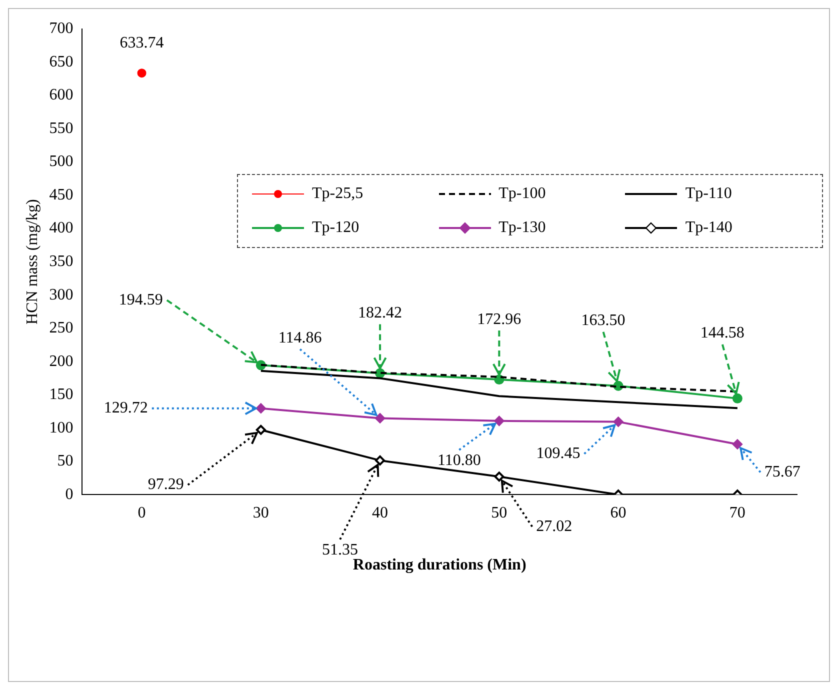  Describe the element at coordinates (61, 295) in the screenshot. I see `y-tick-label: 300` at that location.